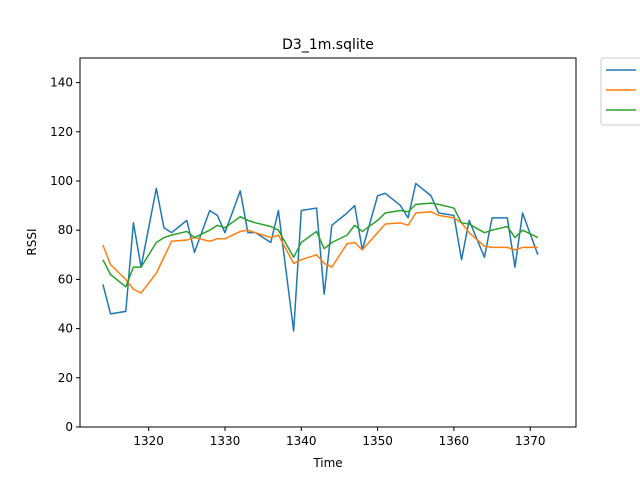 This screenshot has height=480, width=640. Describe the element at coordinates (61, 132) in the screenshot. I see `y-tick-label: 120` at that location.